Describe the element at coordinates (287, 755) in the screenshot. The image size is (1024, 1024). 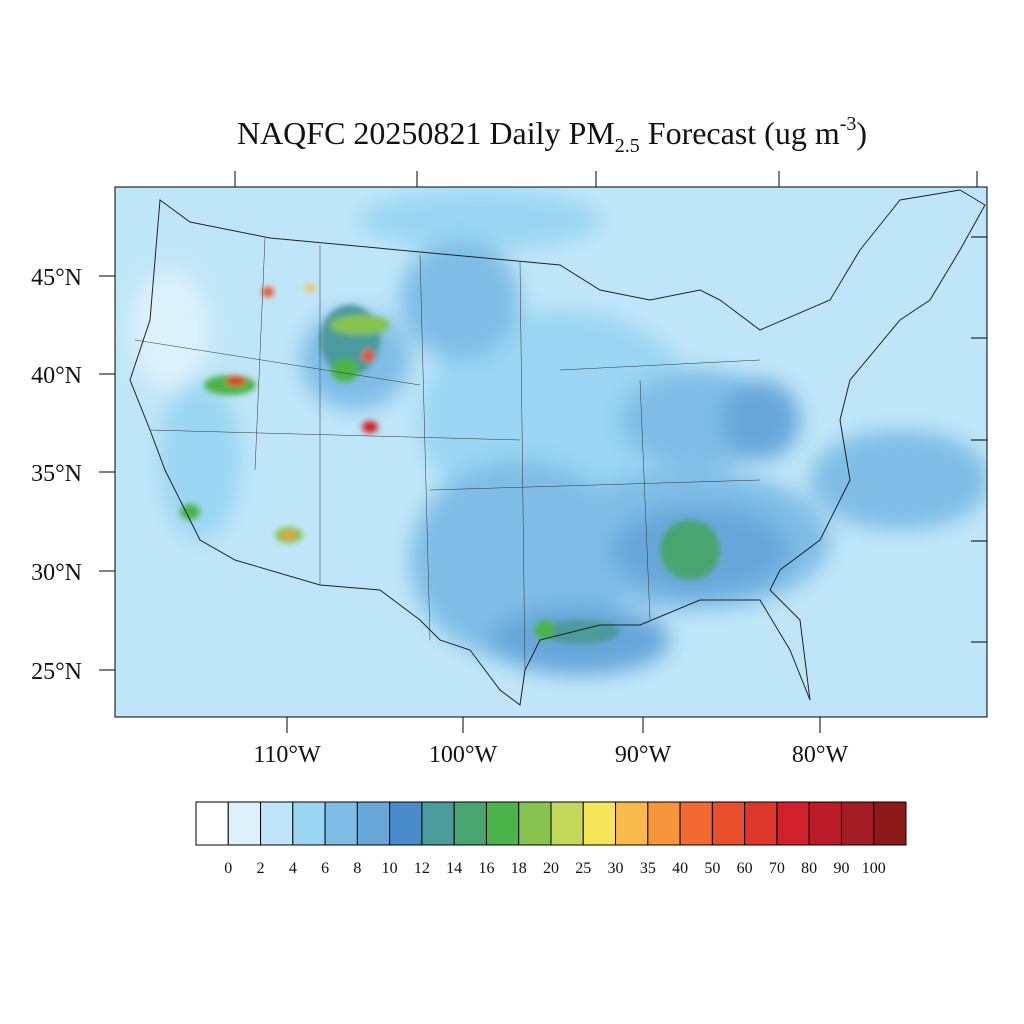
I see `lon-label: 110°W` at that location.